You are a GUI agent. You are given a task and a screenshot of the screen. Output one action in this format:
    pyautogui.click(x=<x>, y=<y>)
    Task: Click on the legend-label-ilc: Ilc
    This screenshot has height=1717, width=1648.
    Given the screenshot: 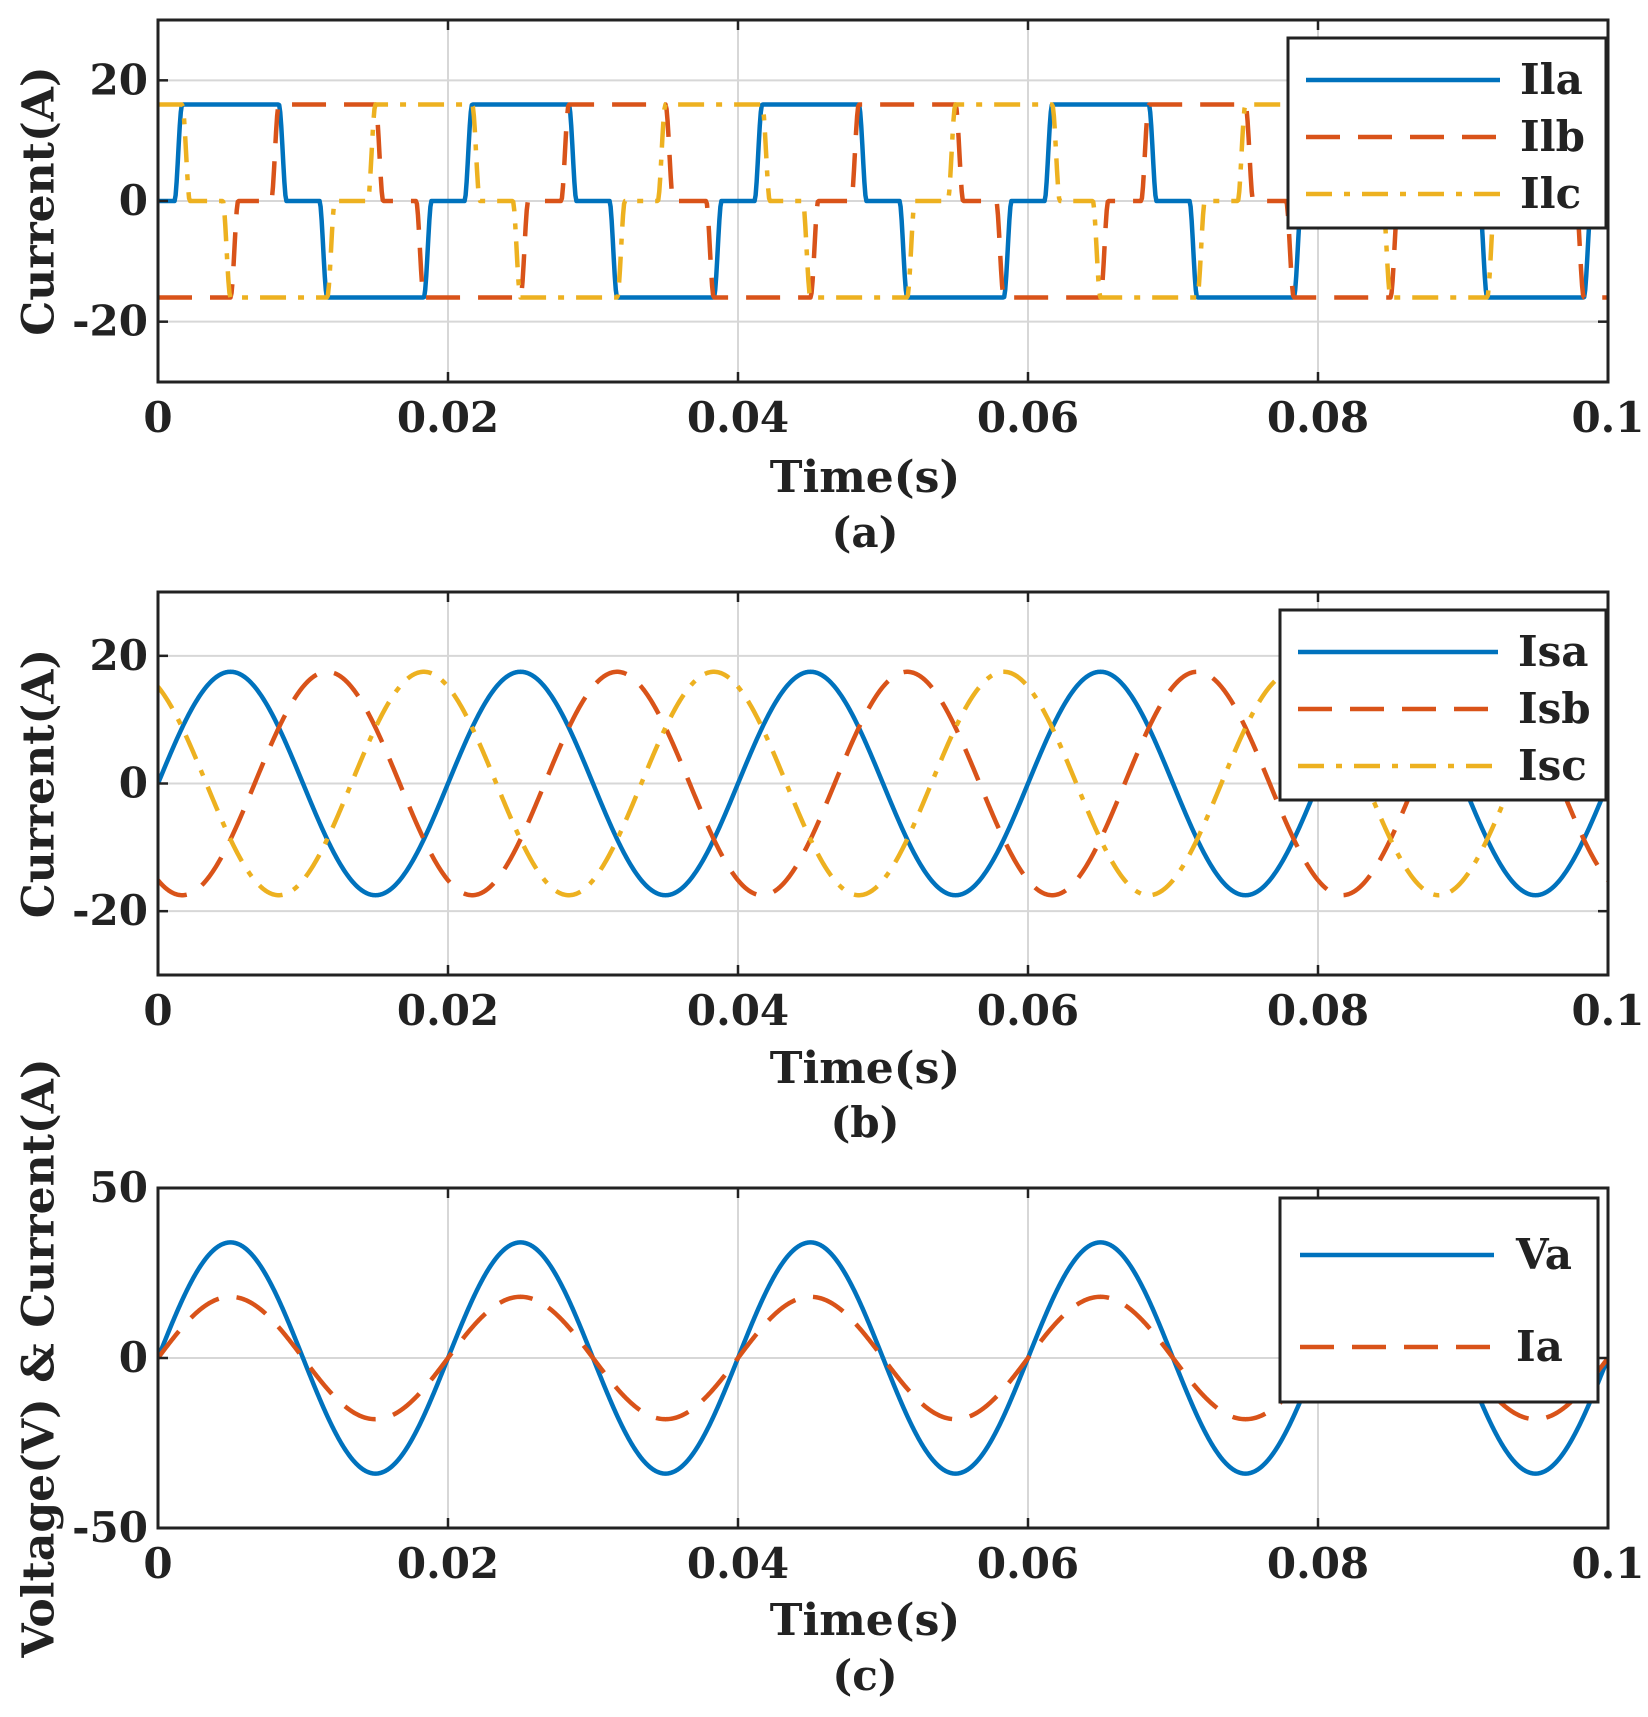 What is the action you would take?
    pyautogui.click(x=1550, y=193)
    